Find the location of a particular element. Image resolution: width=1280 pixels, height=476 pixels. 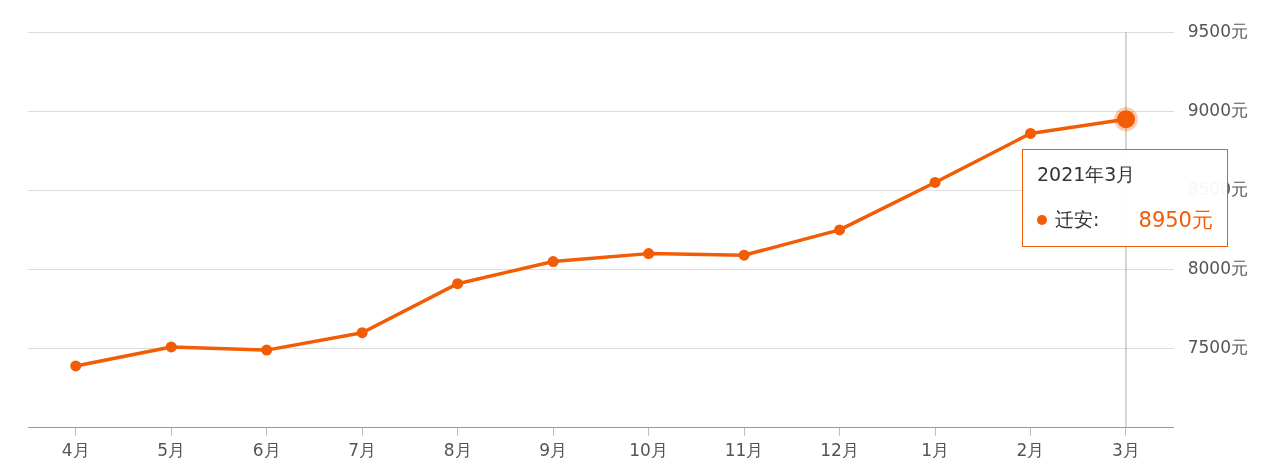

legend-label: 迁安: is located at coordinates (1077, 220).